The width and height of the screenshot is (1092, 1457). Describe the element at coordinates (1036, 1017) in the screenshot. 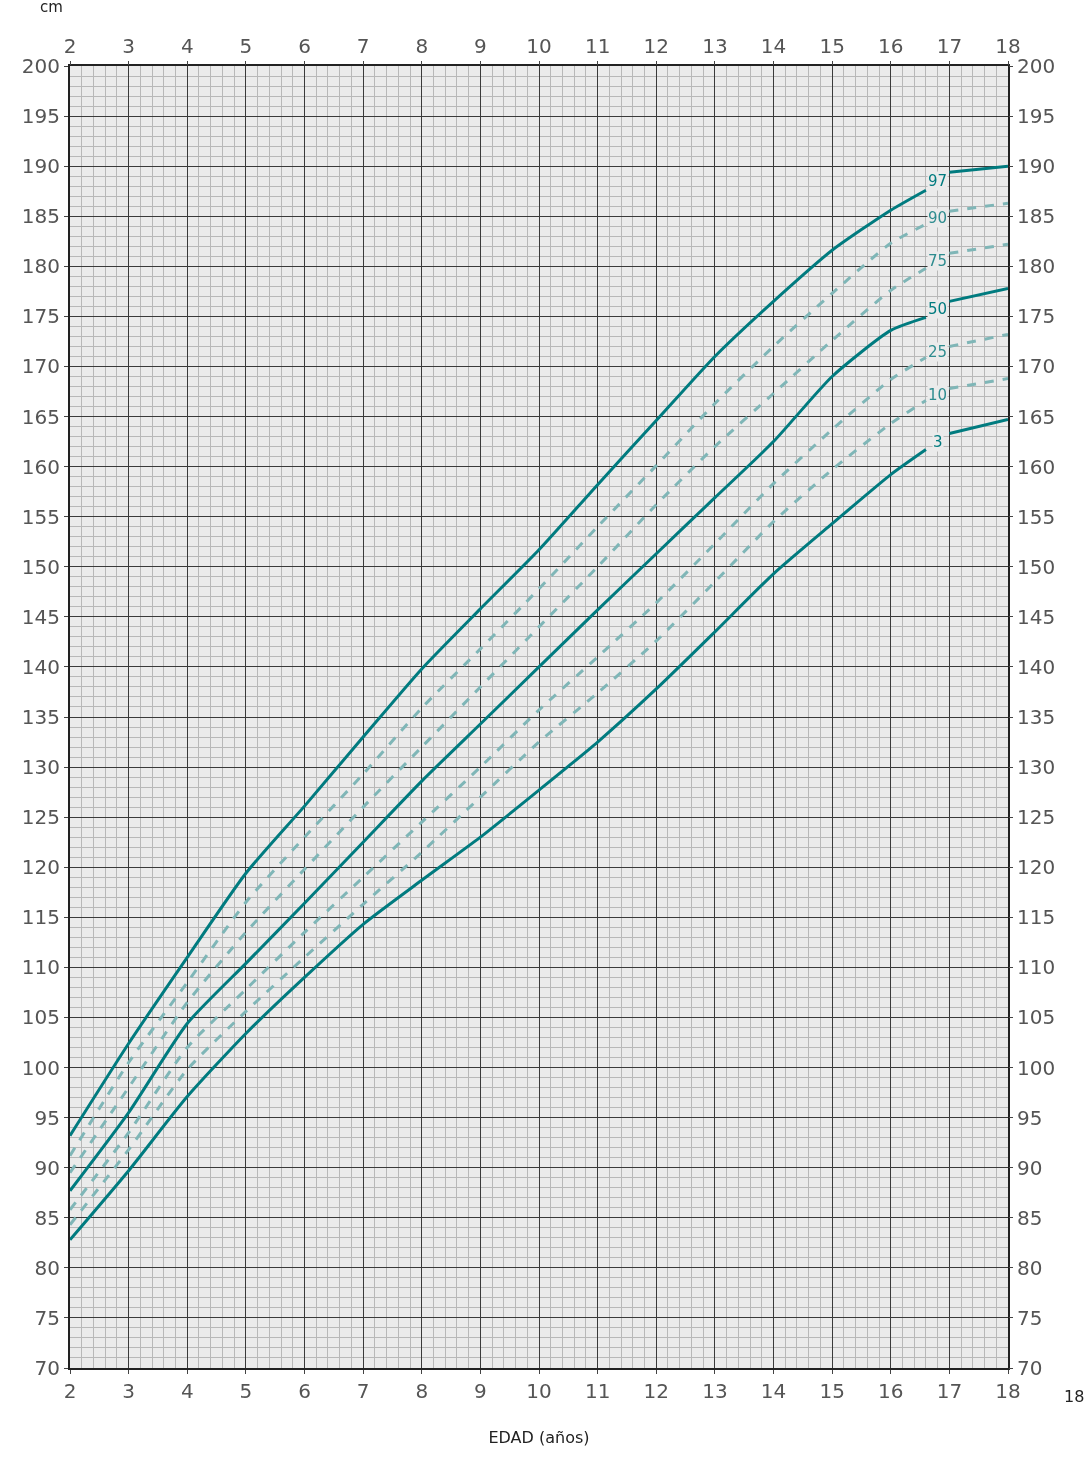

I see `y2-tick-label: 105` at that location.